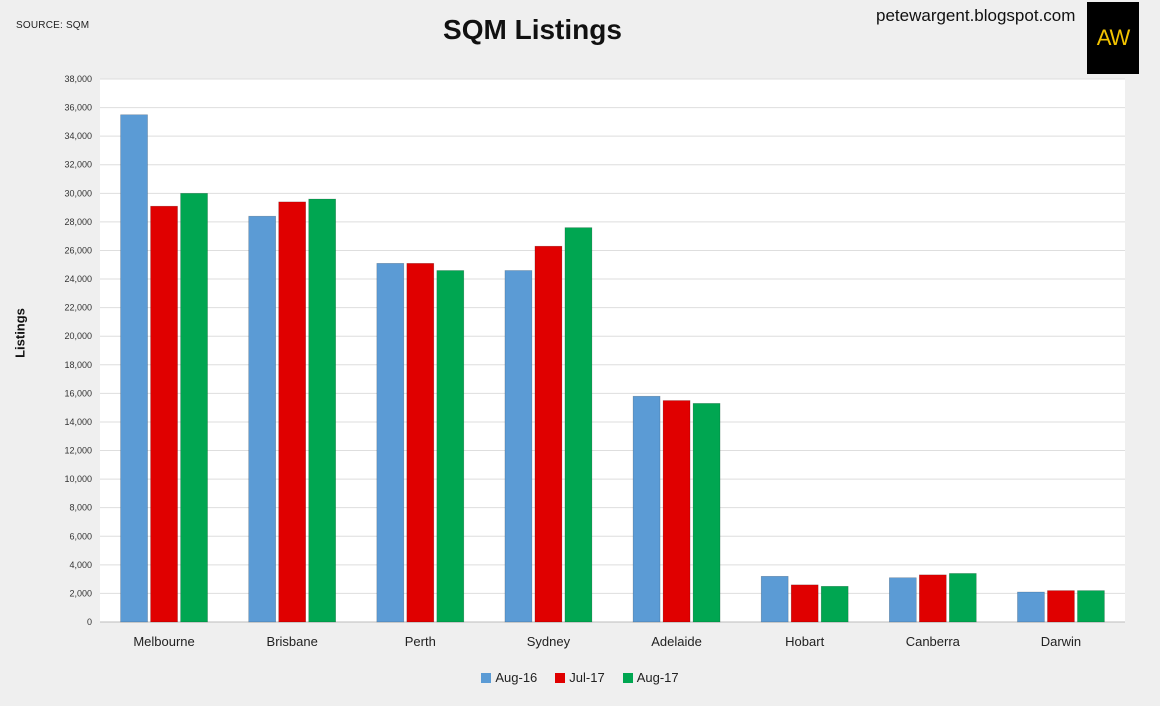  Describe the element at coordinates (53, 25) in the screenshot. I see `source-note: SOURCE: SQM` at that location.